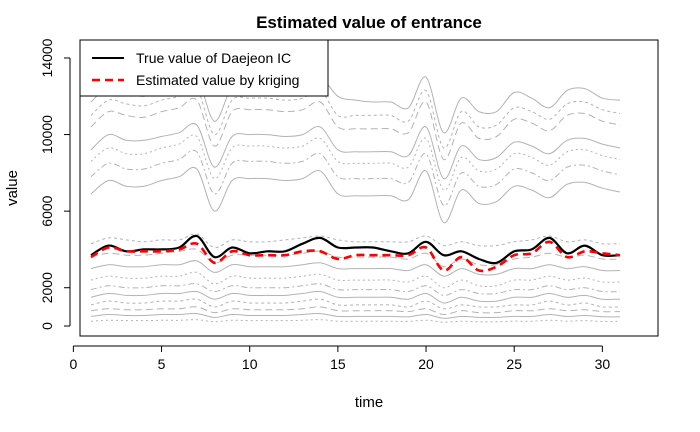 Image resolution: width=700 pixels, height=432 pixels. I want to click on series-line-estimated, so click(355, 256).